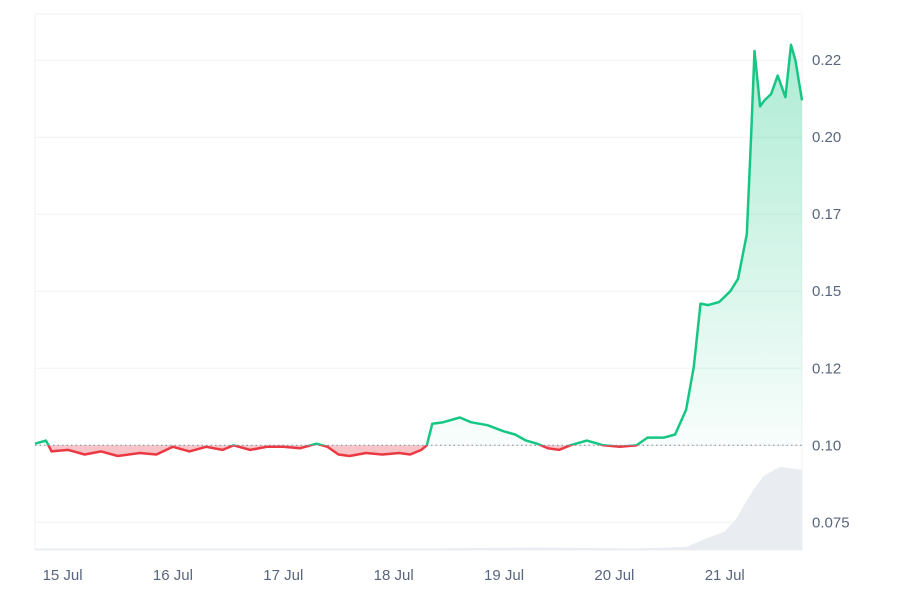 This screenshot has height=600, width=900. Describe the element at coordinates (173, 575) in the screenshot. I see `x-tick-label: 16 Jul` at that location.